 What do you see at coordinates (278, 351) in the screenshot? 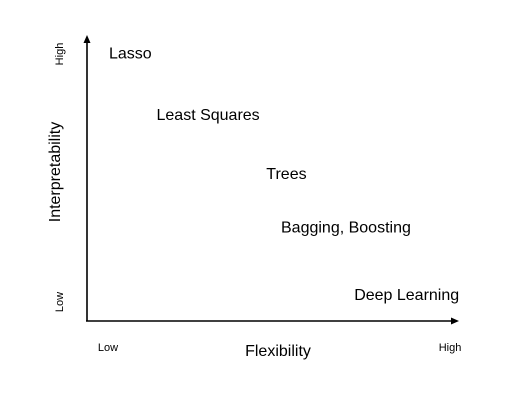
I see `x-axis-title: Flexibility` at bounding box center [278, 351].